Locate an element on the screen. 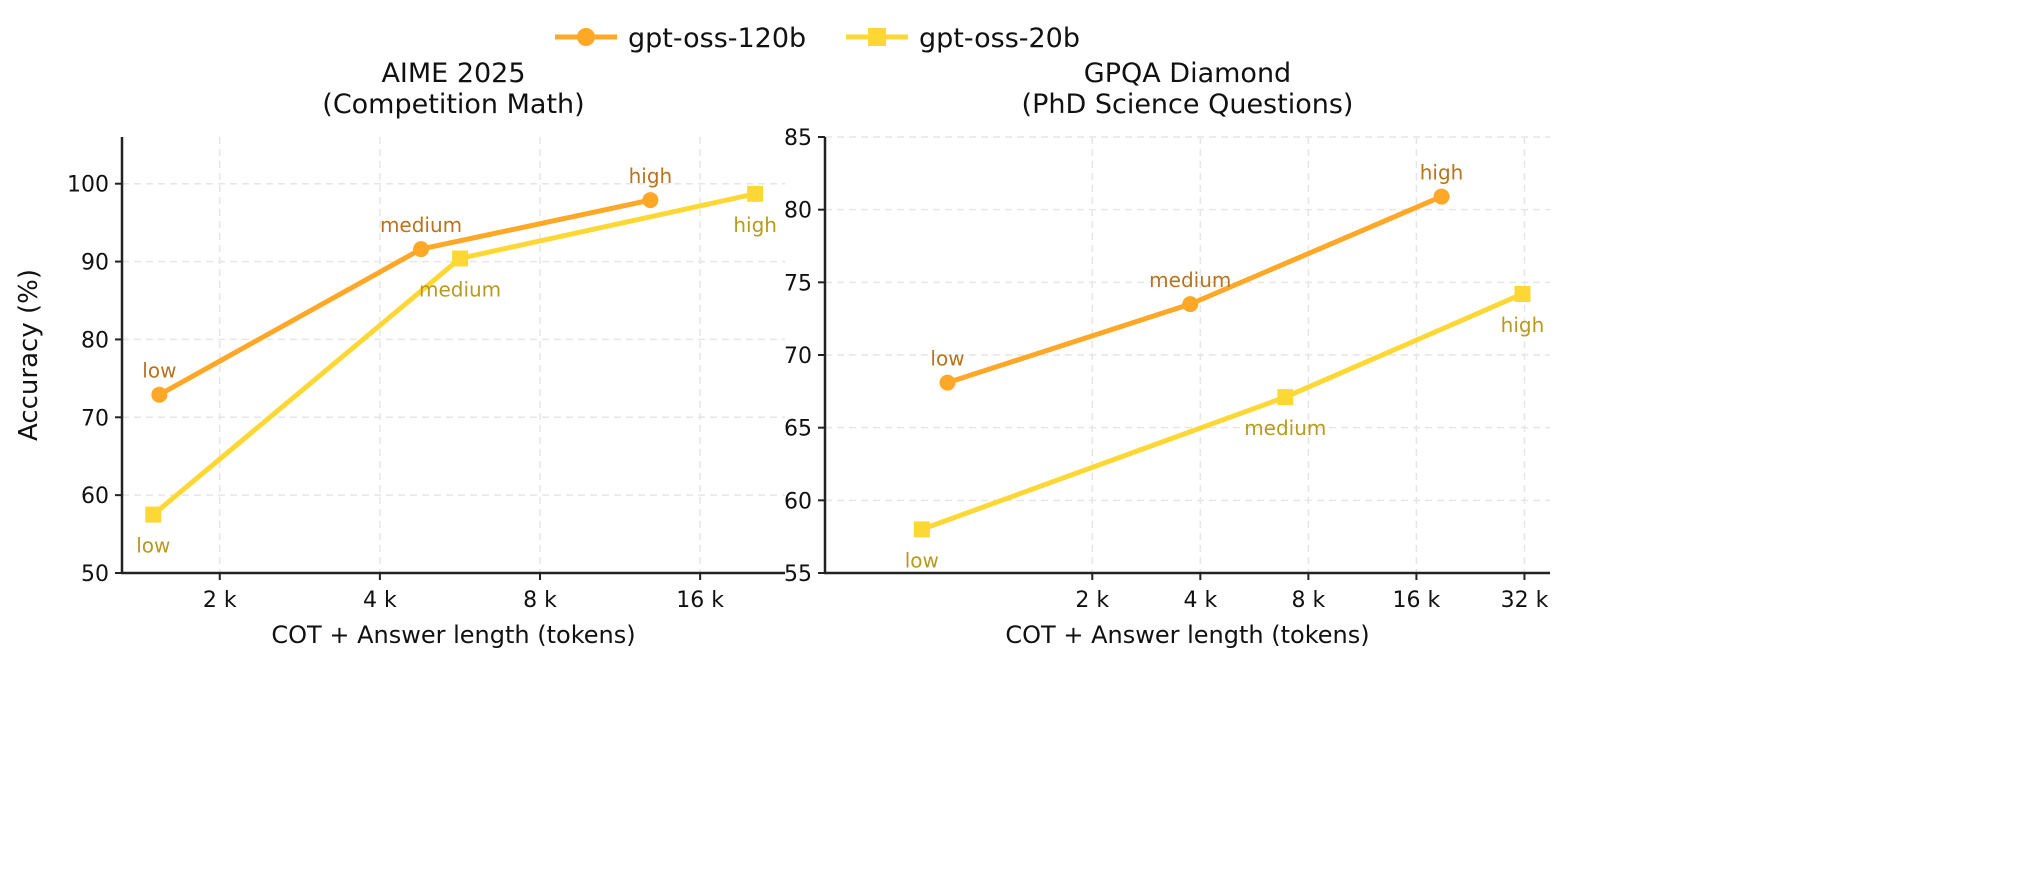 Image resolution: width=2041 pixels, height=870 pixels. legend-label: gpt-oss-20b is located at coordinates (999, 38).